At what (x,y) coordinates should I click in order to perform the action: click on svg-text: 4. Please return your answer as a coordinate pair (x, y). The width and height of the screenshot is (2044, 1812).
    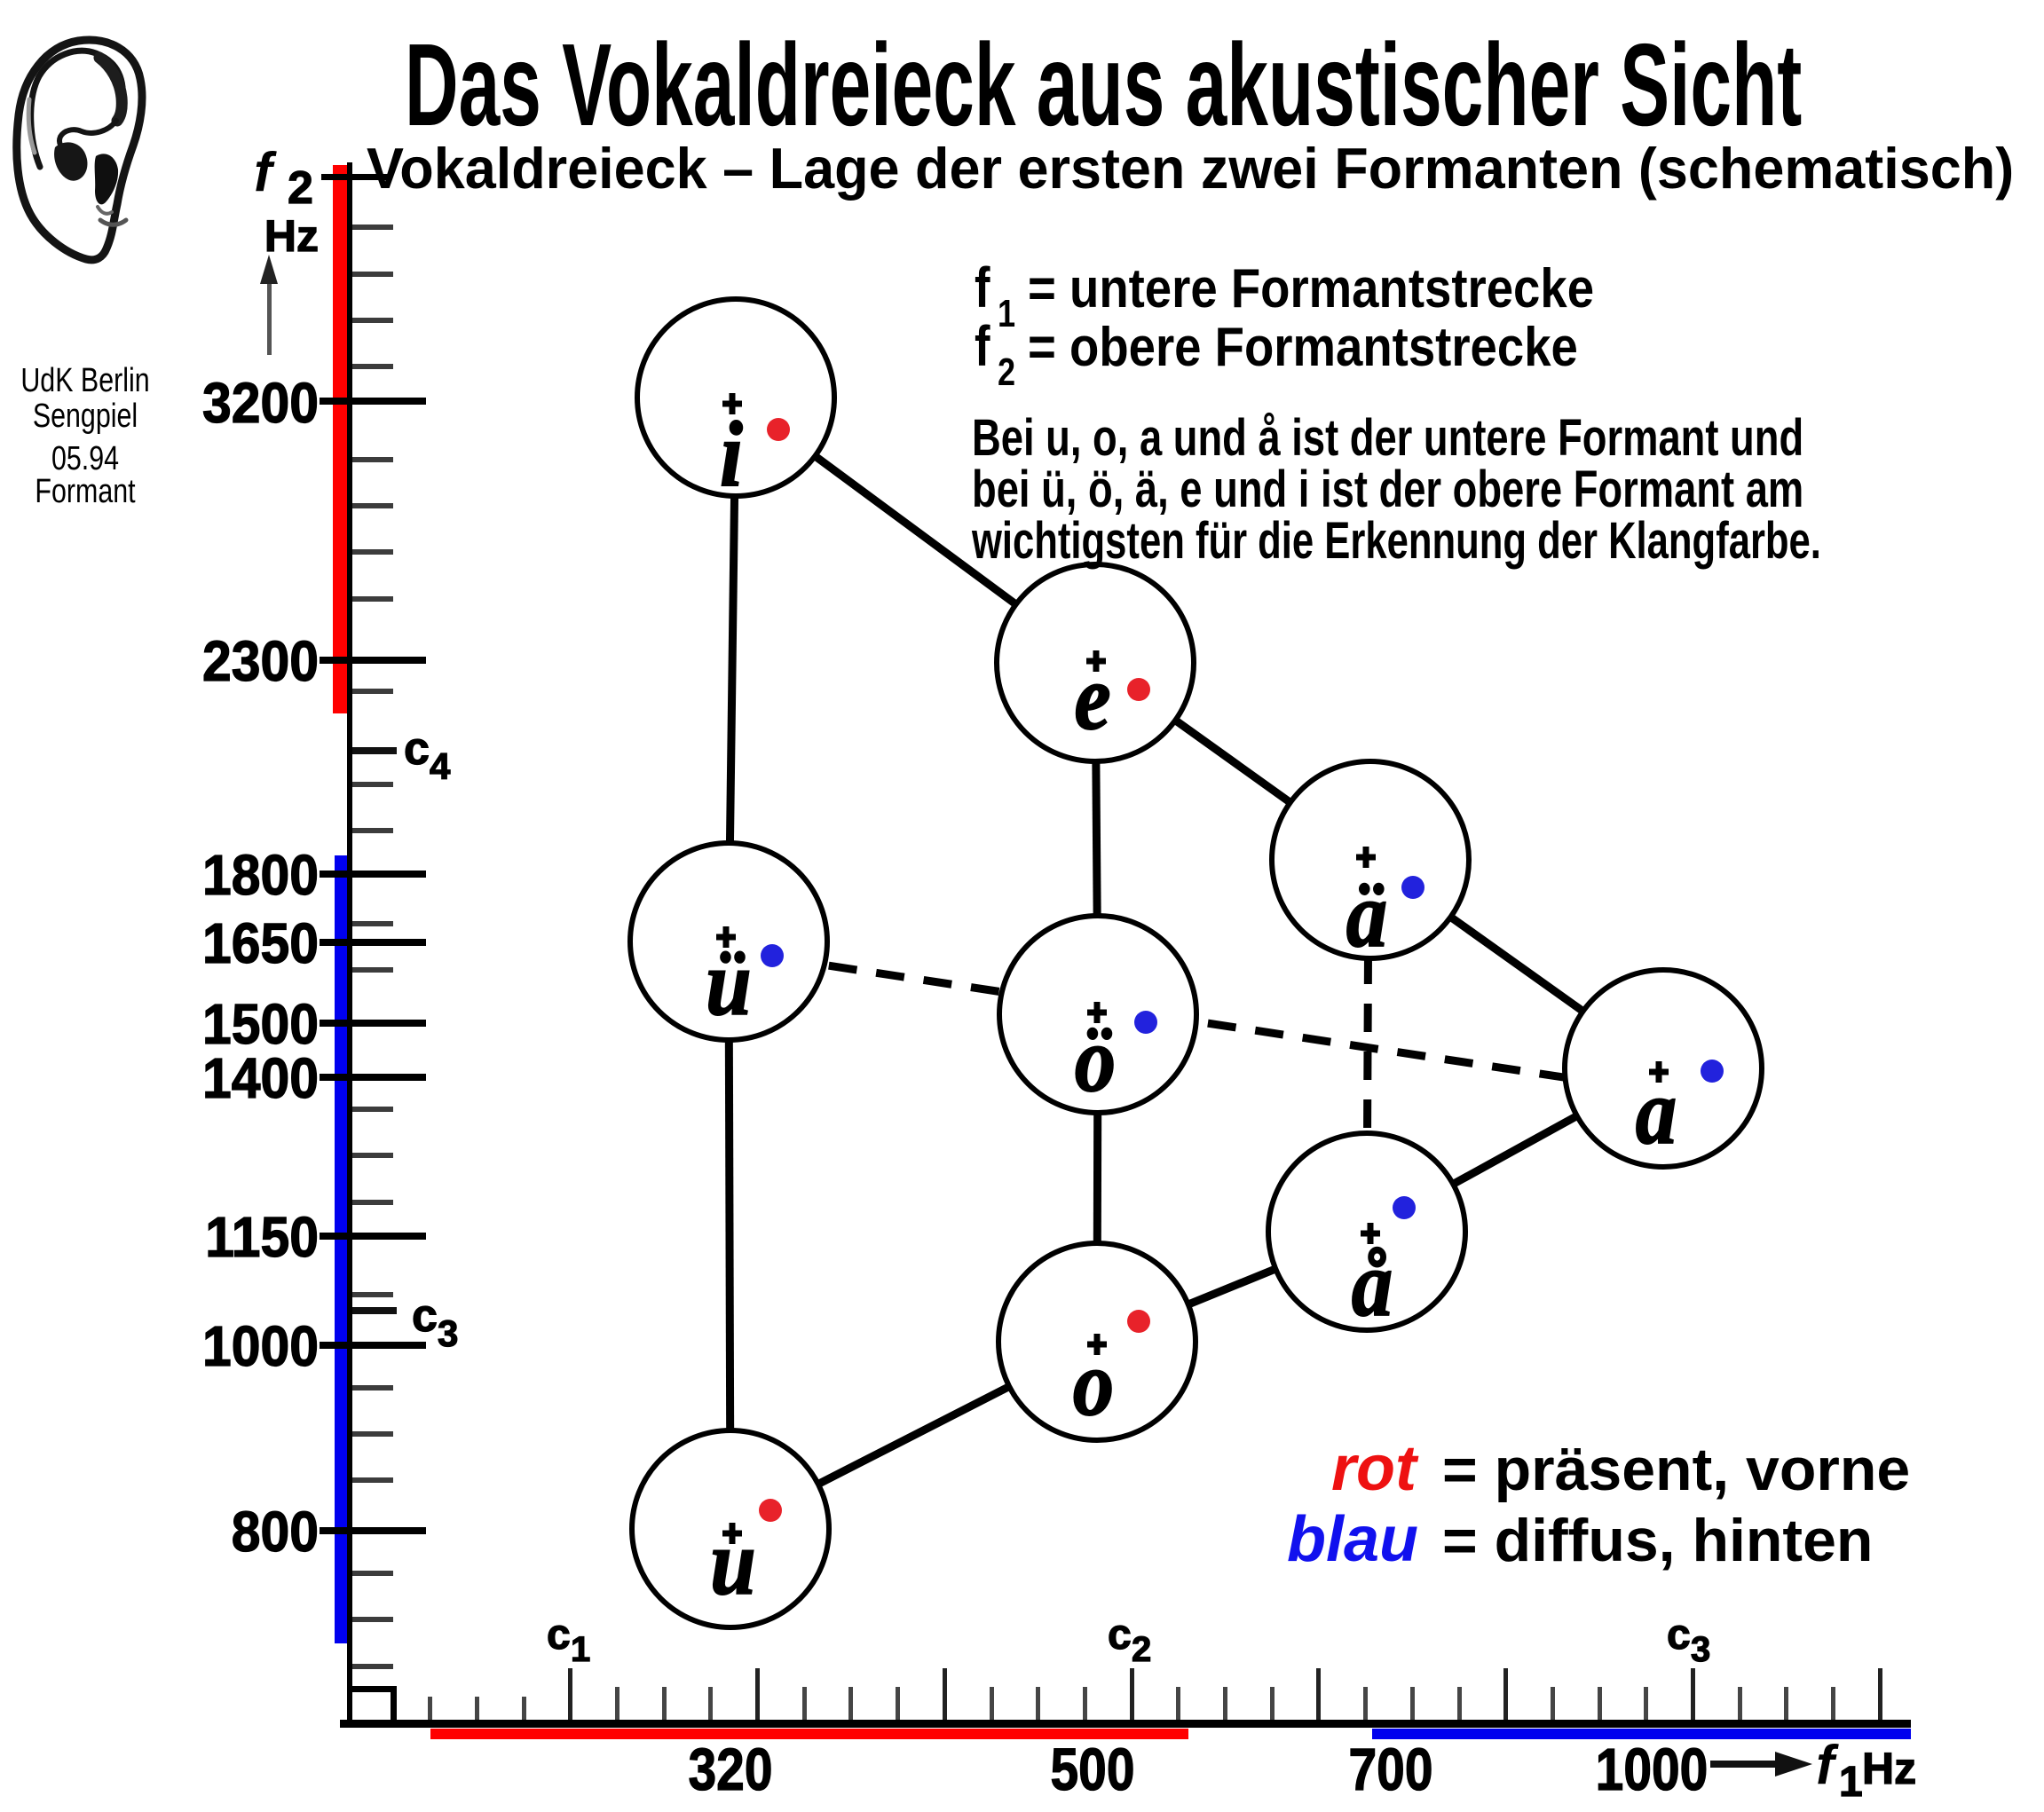
    Looking at the image, I should click on (440, 766).